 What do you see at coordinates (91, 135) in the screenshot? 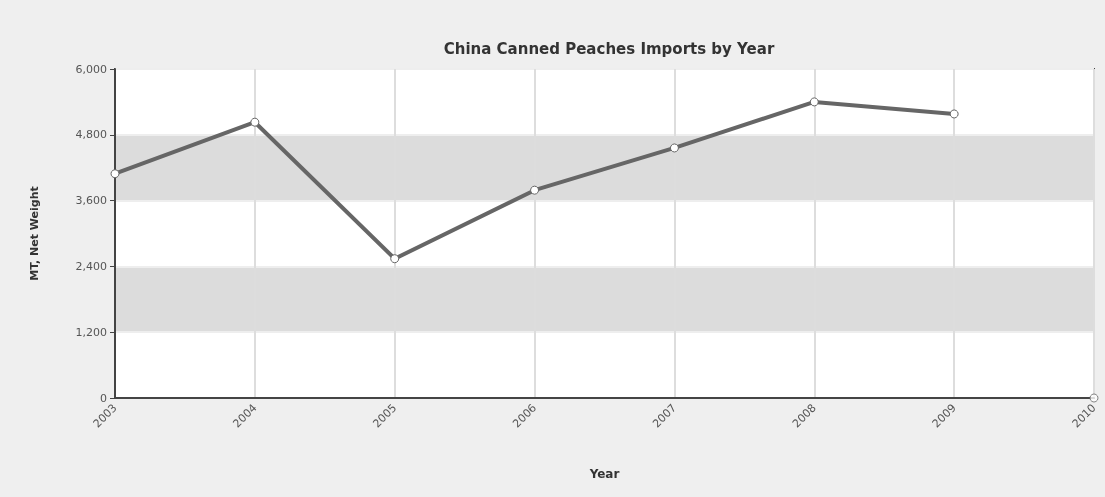
I see `y-tick-label: 4,800` at bounding box center [91, 135].